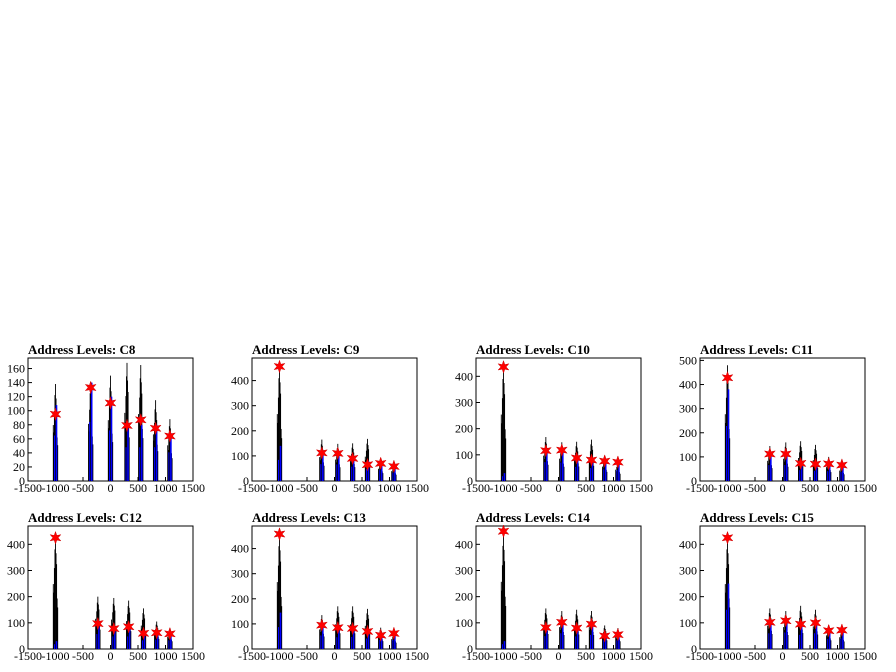 The height and width of the screenshot is (672, 896). Describe the element at coordinates (82, 349) in the screenshot. I see `chart-title: Address Levels: C8` at that location.